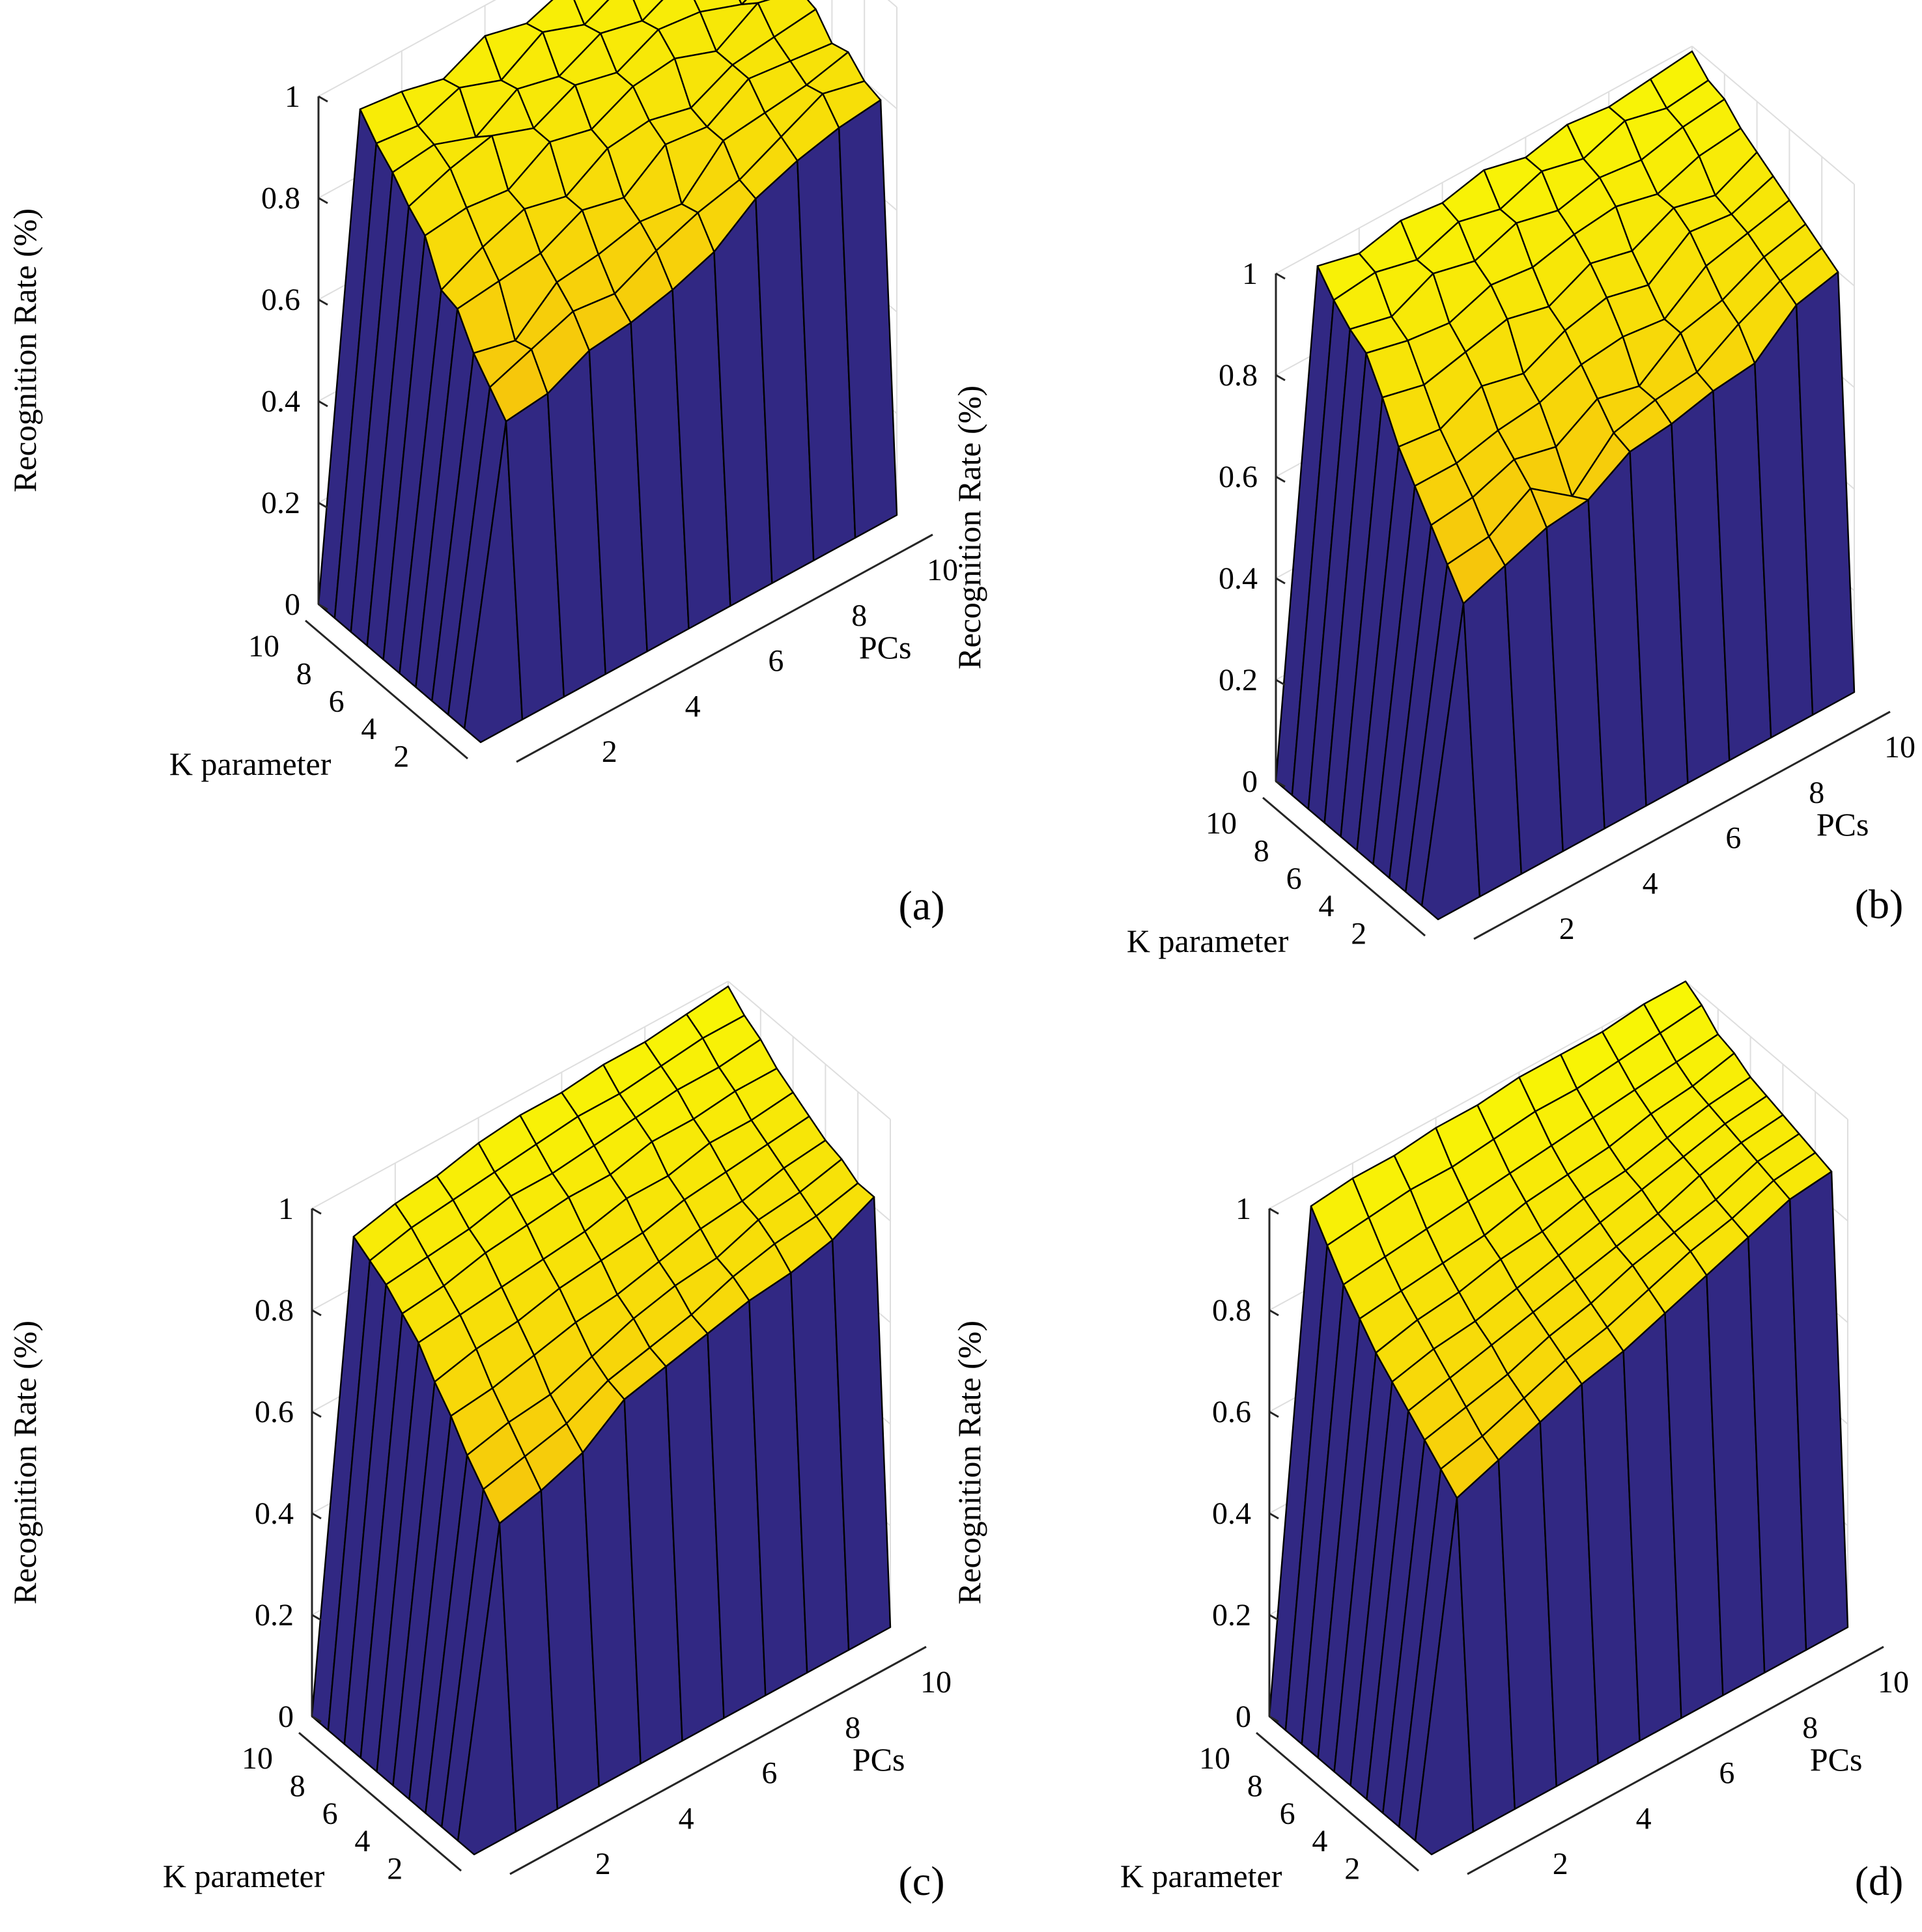  What do you see at coordinates (921, 1881) in the screenshot?
I see `panel-label: (c)` at bounding box center [921, 1881].